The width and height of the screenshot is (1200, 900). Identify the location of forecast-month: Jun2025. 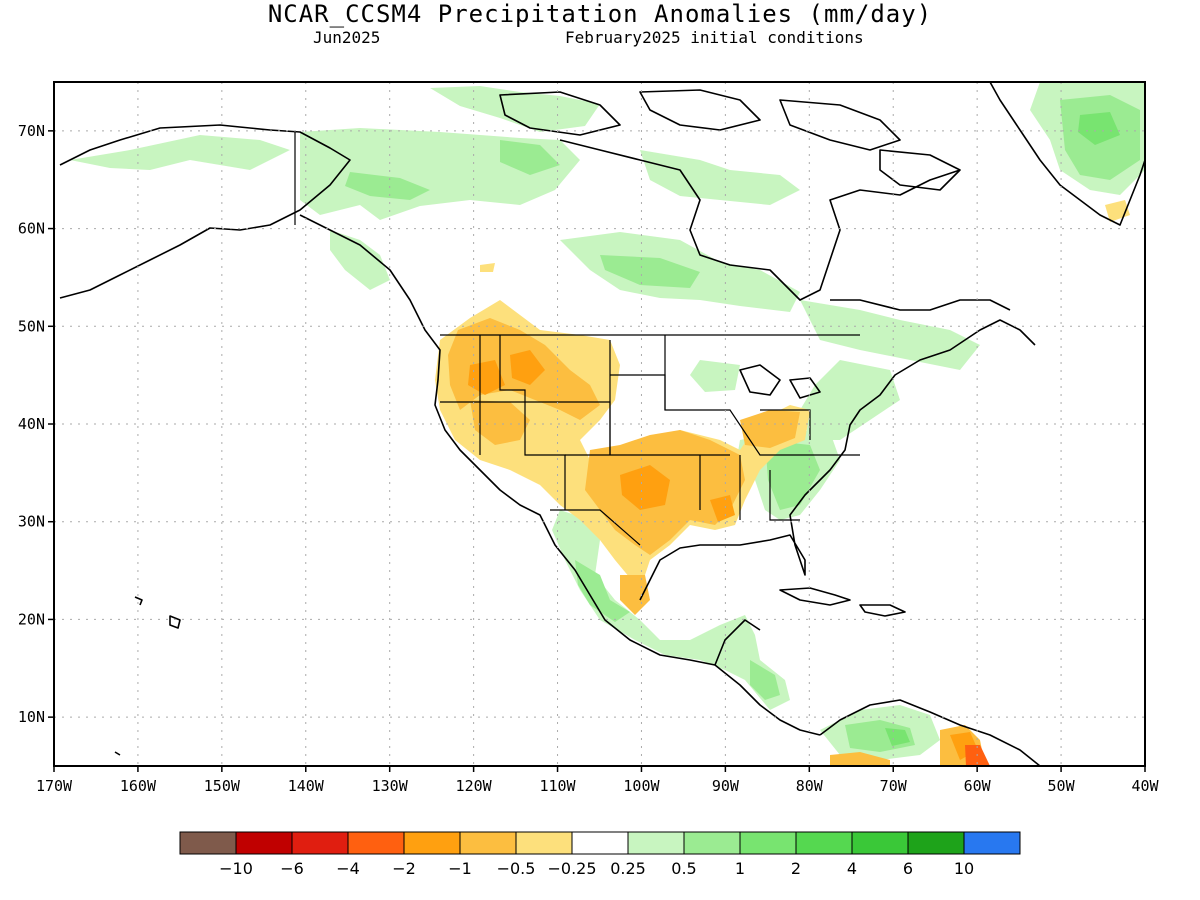
(347, 37).